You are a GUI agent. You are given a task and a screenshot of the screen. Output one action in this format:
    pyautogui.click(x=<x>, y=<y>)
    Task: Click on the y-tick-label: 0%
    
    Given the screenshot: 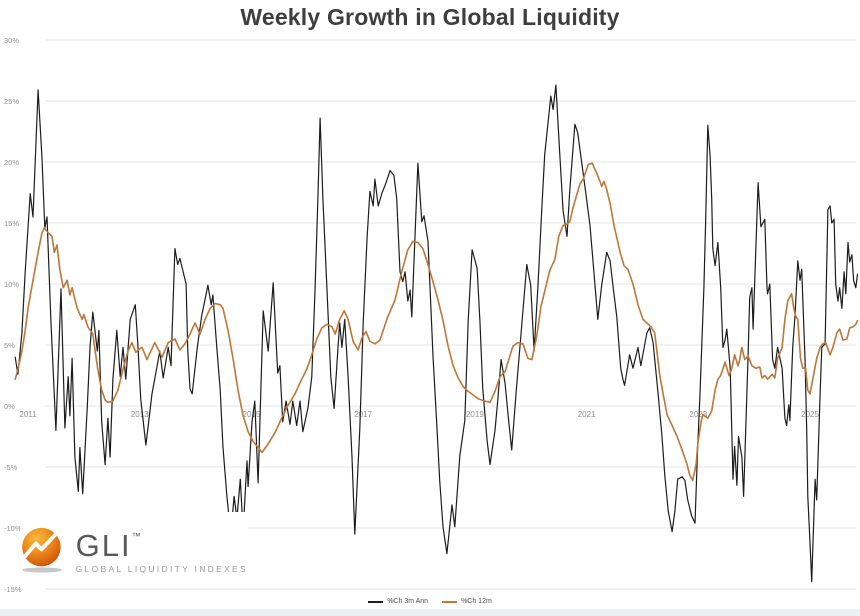 What is the action you would take?
    pyautogui.click(x=9, y=406)
    